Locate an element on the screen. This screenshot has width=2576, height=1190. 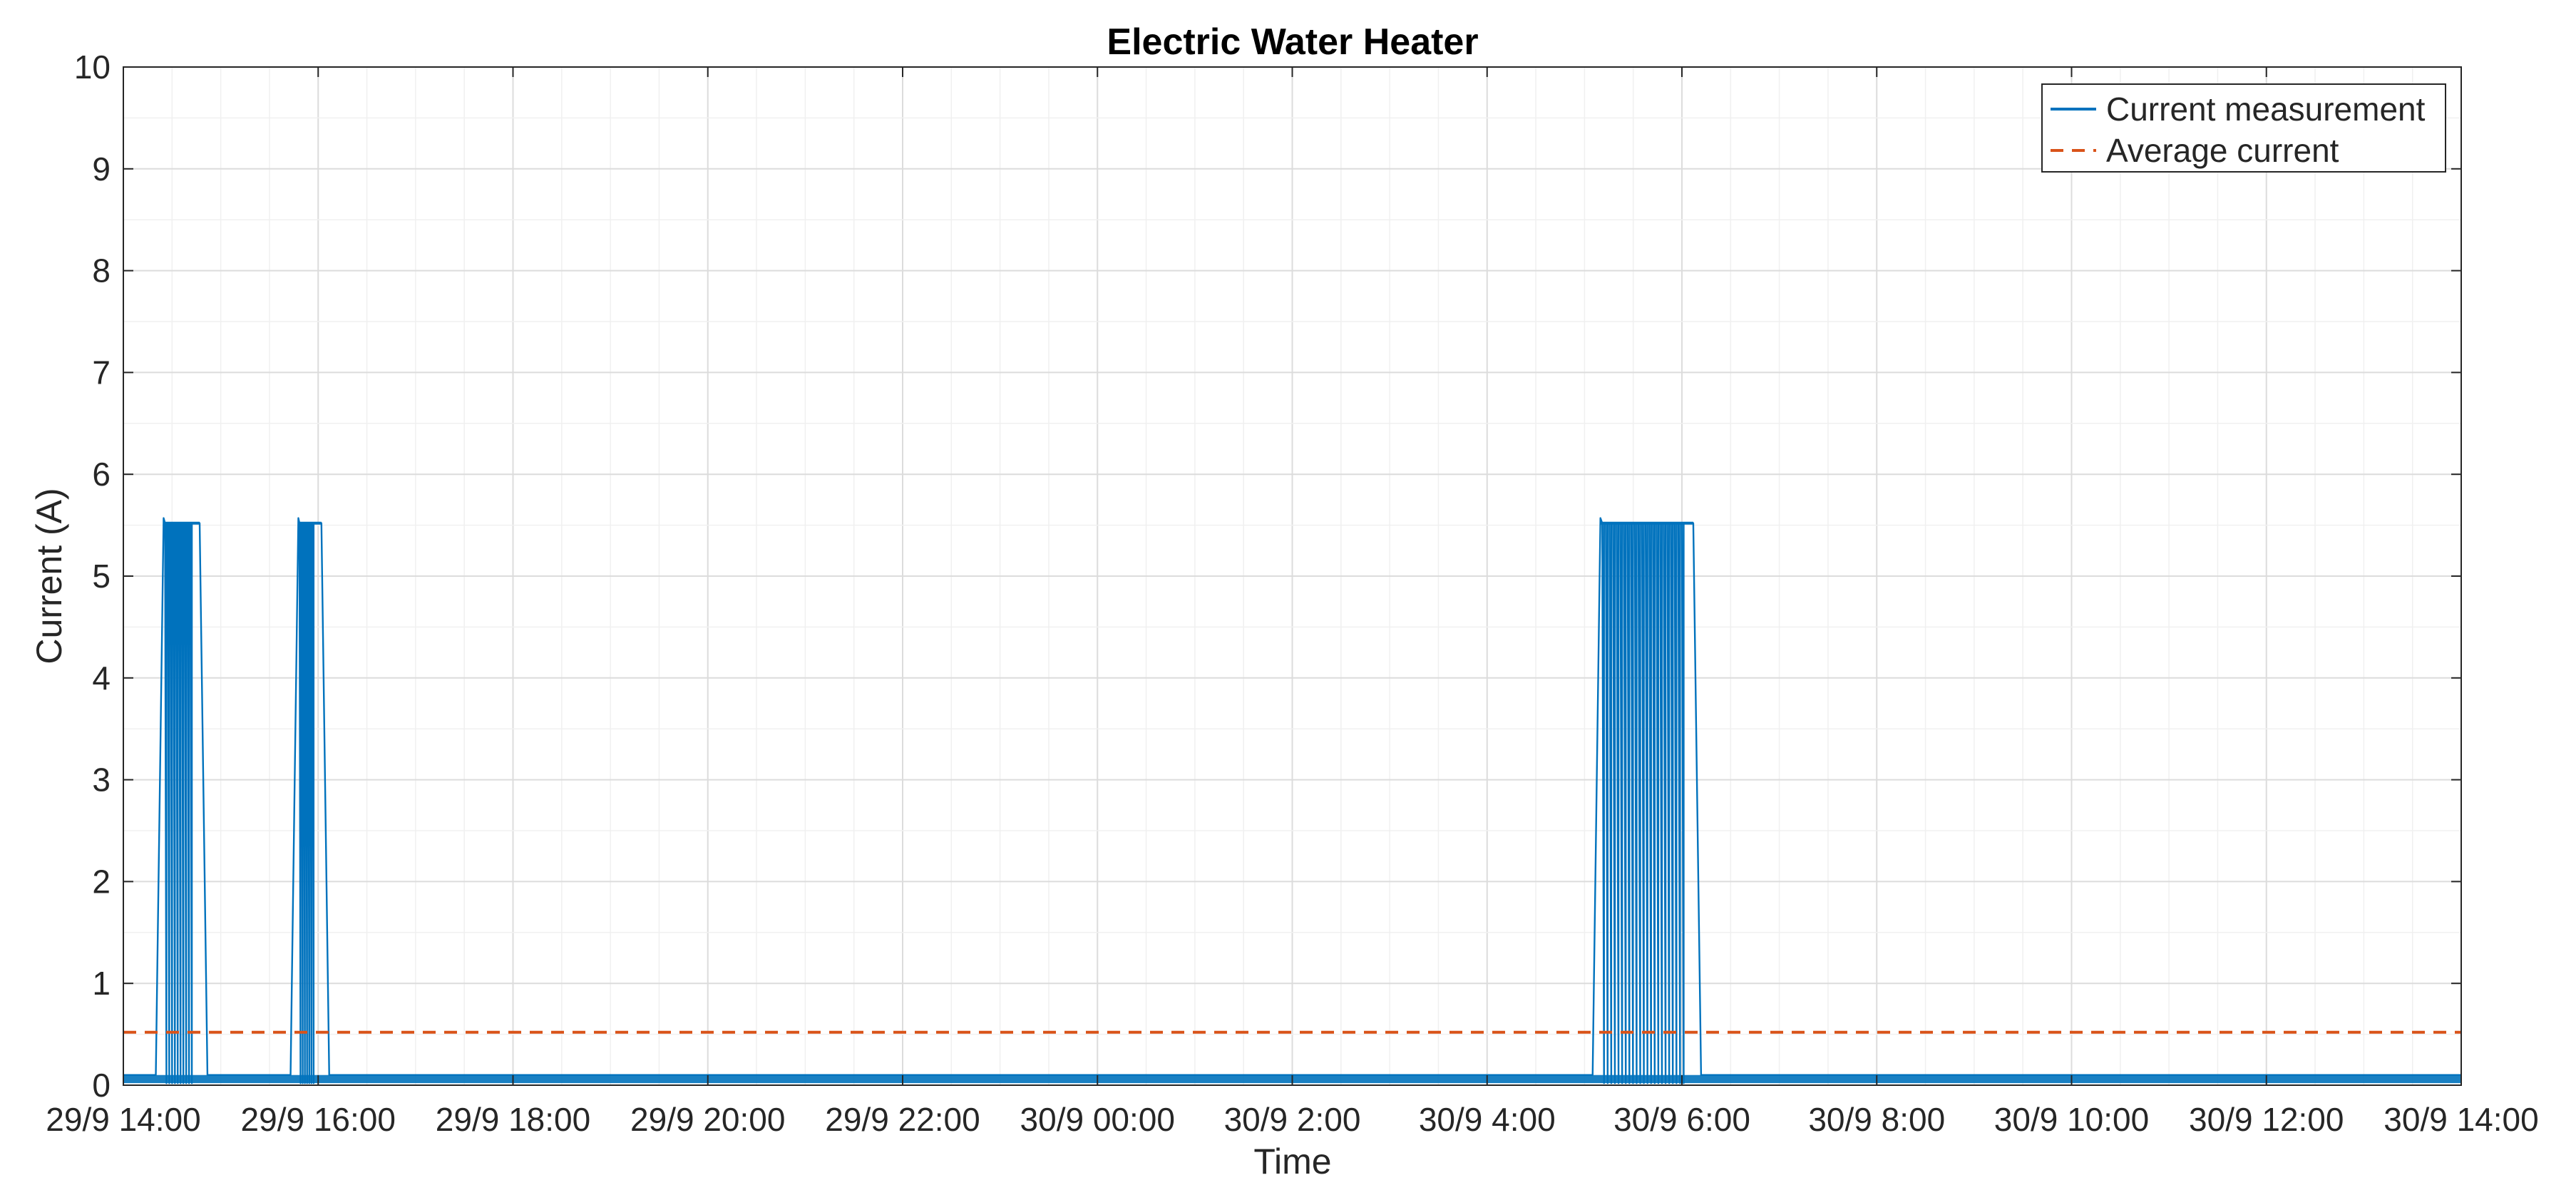
y-tick-label: 2 is located at coordinates (101, 881).